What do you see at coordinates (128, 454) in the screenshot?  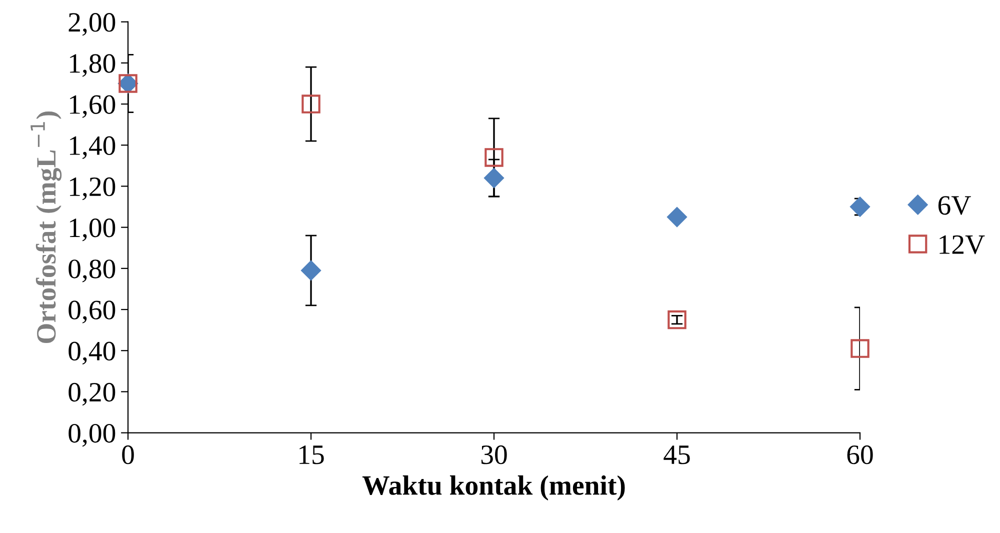 I see `x-tick-label: 0` at bounding box center [128, 454].